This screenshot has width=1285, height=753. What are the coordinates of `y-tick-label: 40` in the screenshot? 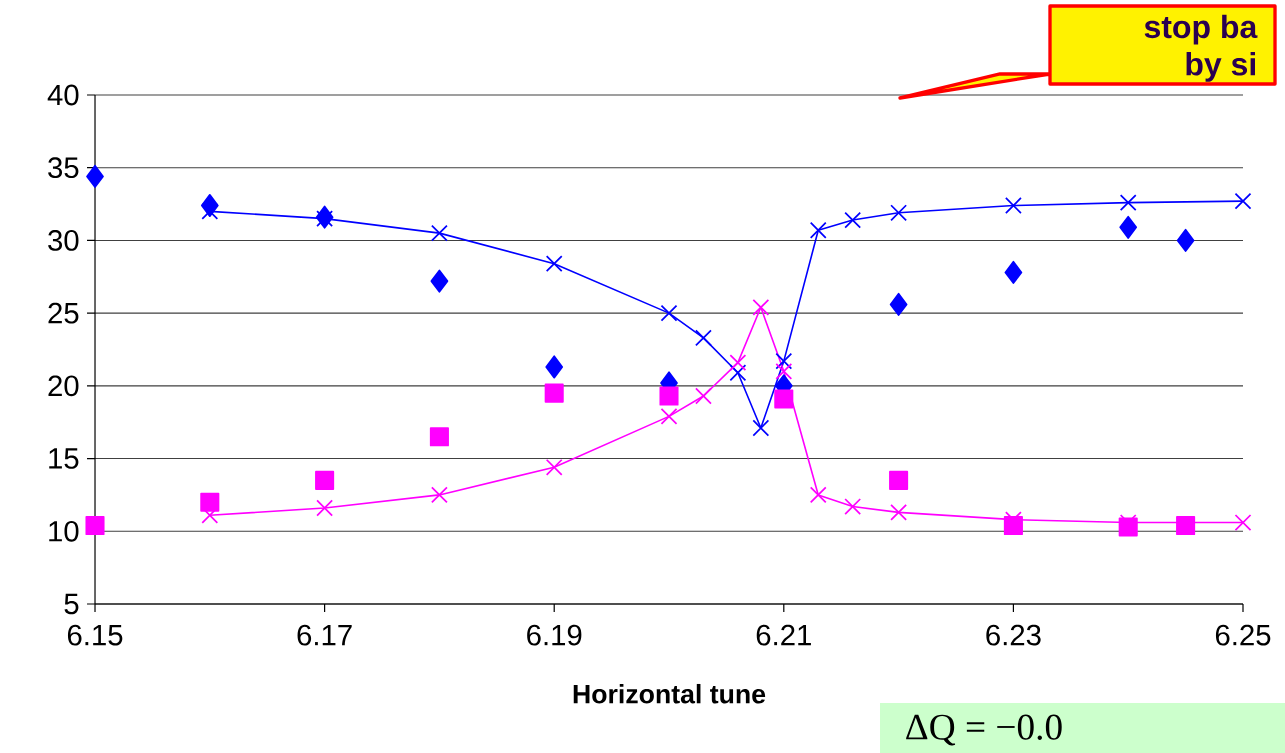 It's located at (63, 95).